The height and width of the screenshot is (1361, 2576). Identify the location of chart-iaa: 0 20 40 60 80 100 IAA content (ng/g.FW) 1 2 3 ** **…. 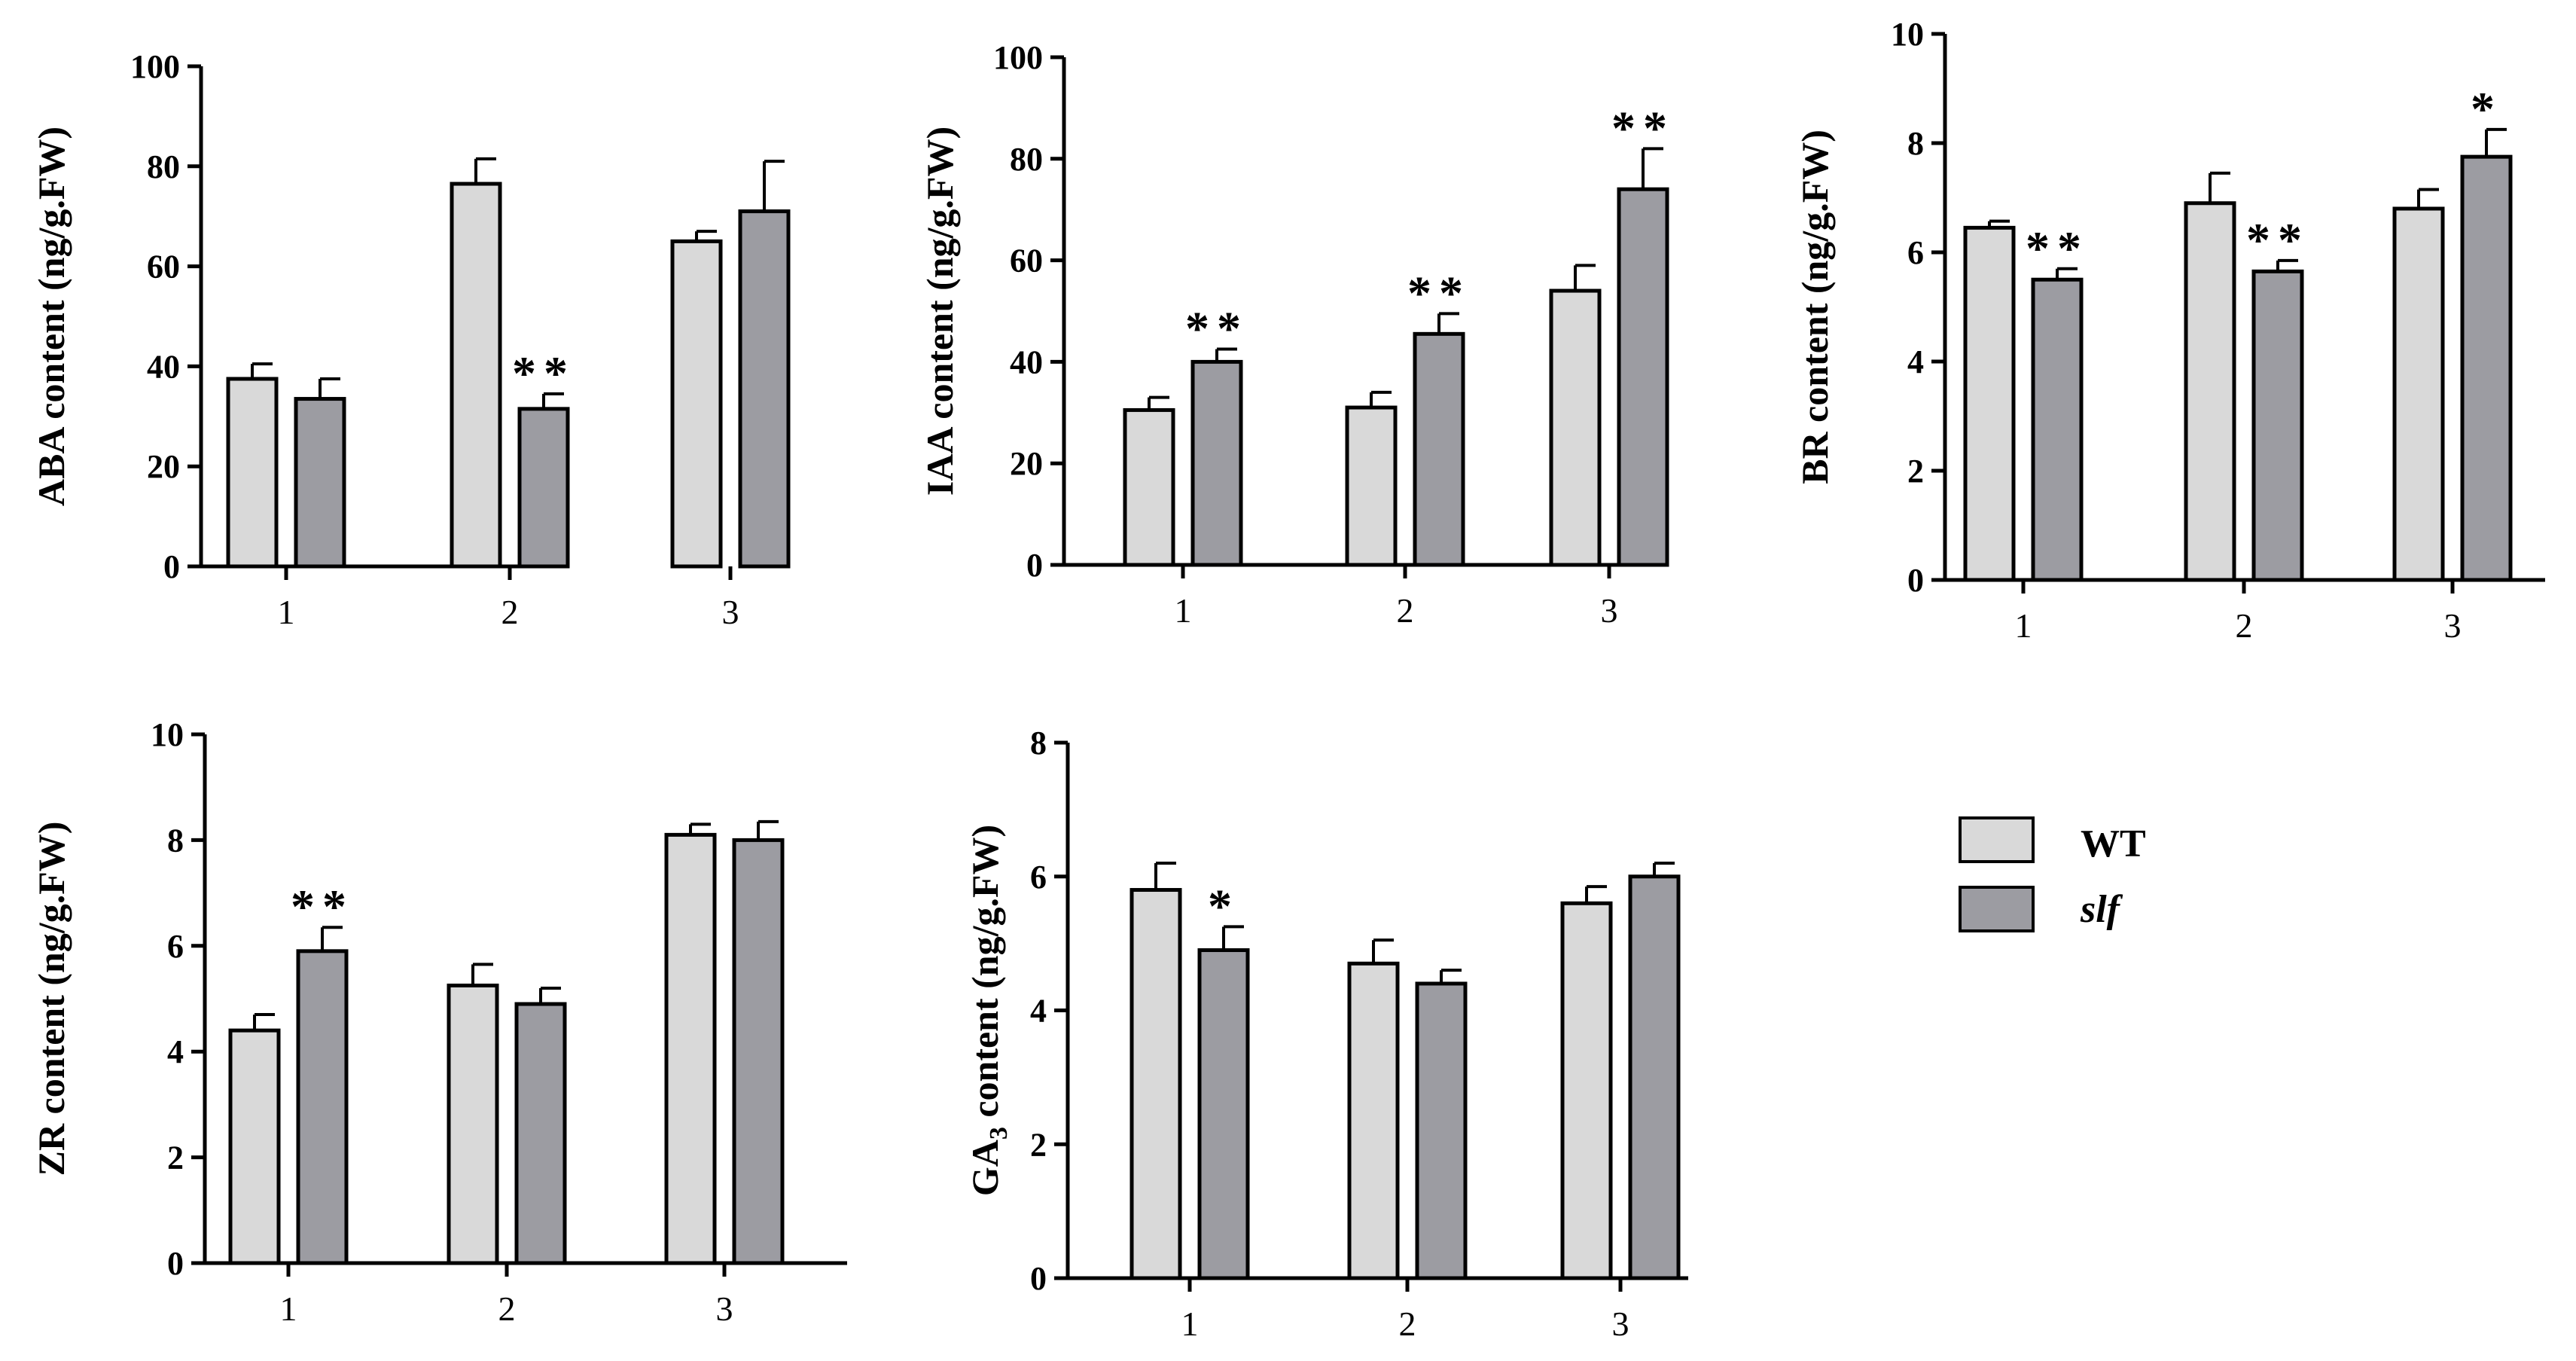
(1297, 334).